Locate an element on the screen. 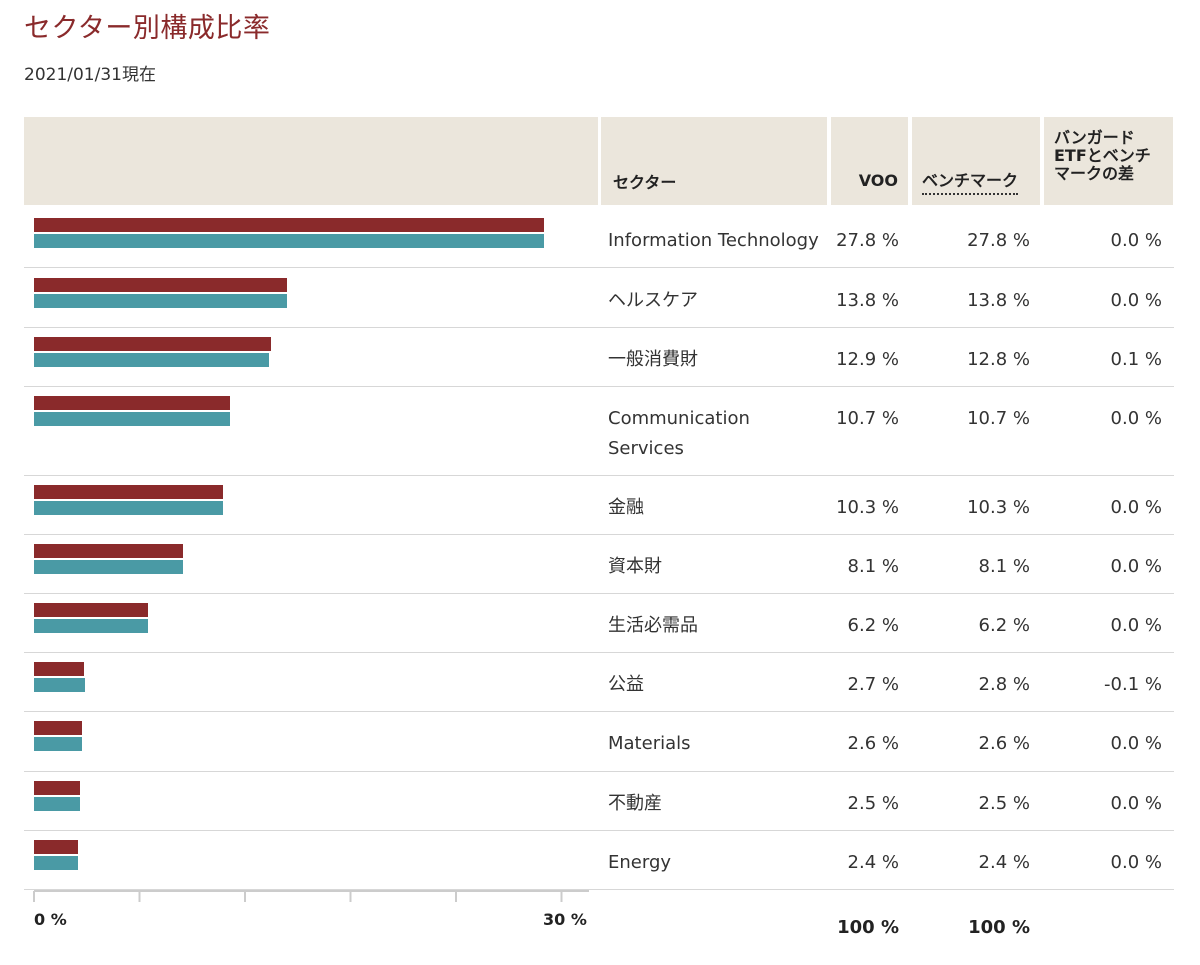  table-row: 一般消費財 12.9 % 12.8 % 0.1 % is located at coordinates (599, 357).